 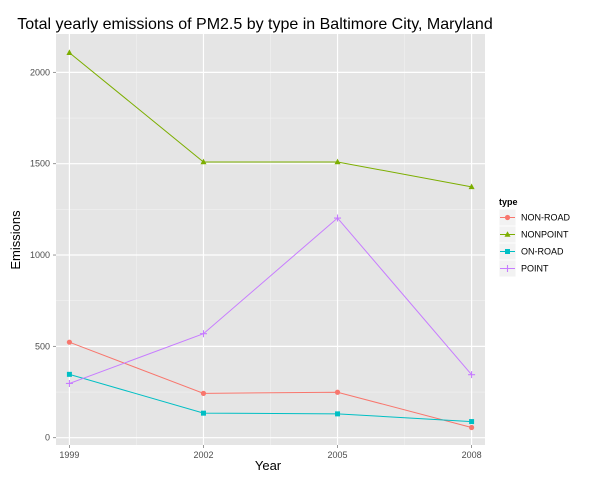 What do you see at coordinates (542, 252) in the screenshot?
I see `legend-label: ON-ROAD` at bounding box center [542, 252].